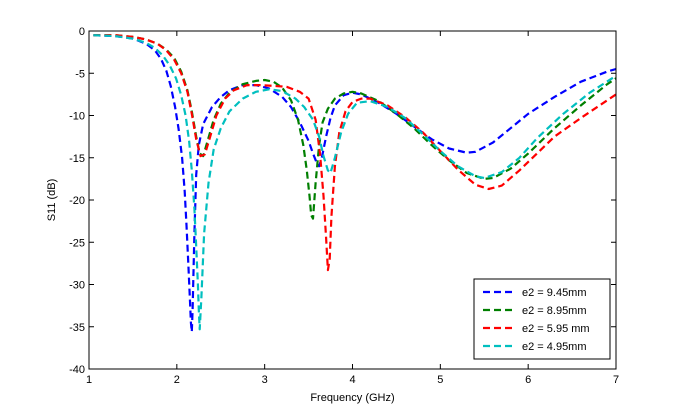 The height and width of the screenshot is (415, 681). I want to click on legend-label-0: e2 = 9.45mm, so click(554, 293).